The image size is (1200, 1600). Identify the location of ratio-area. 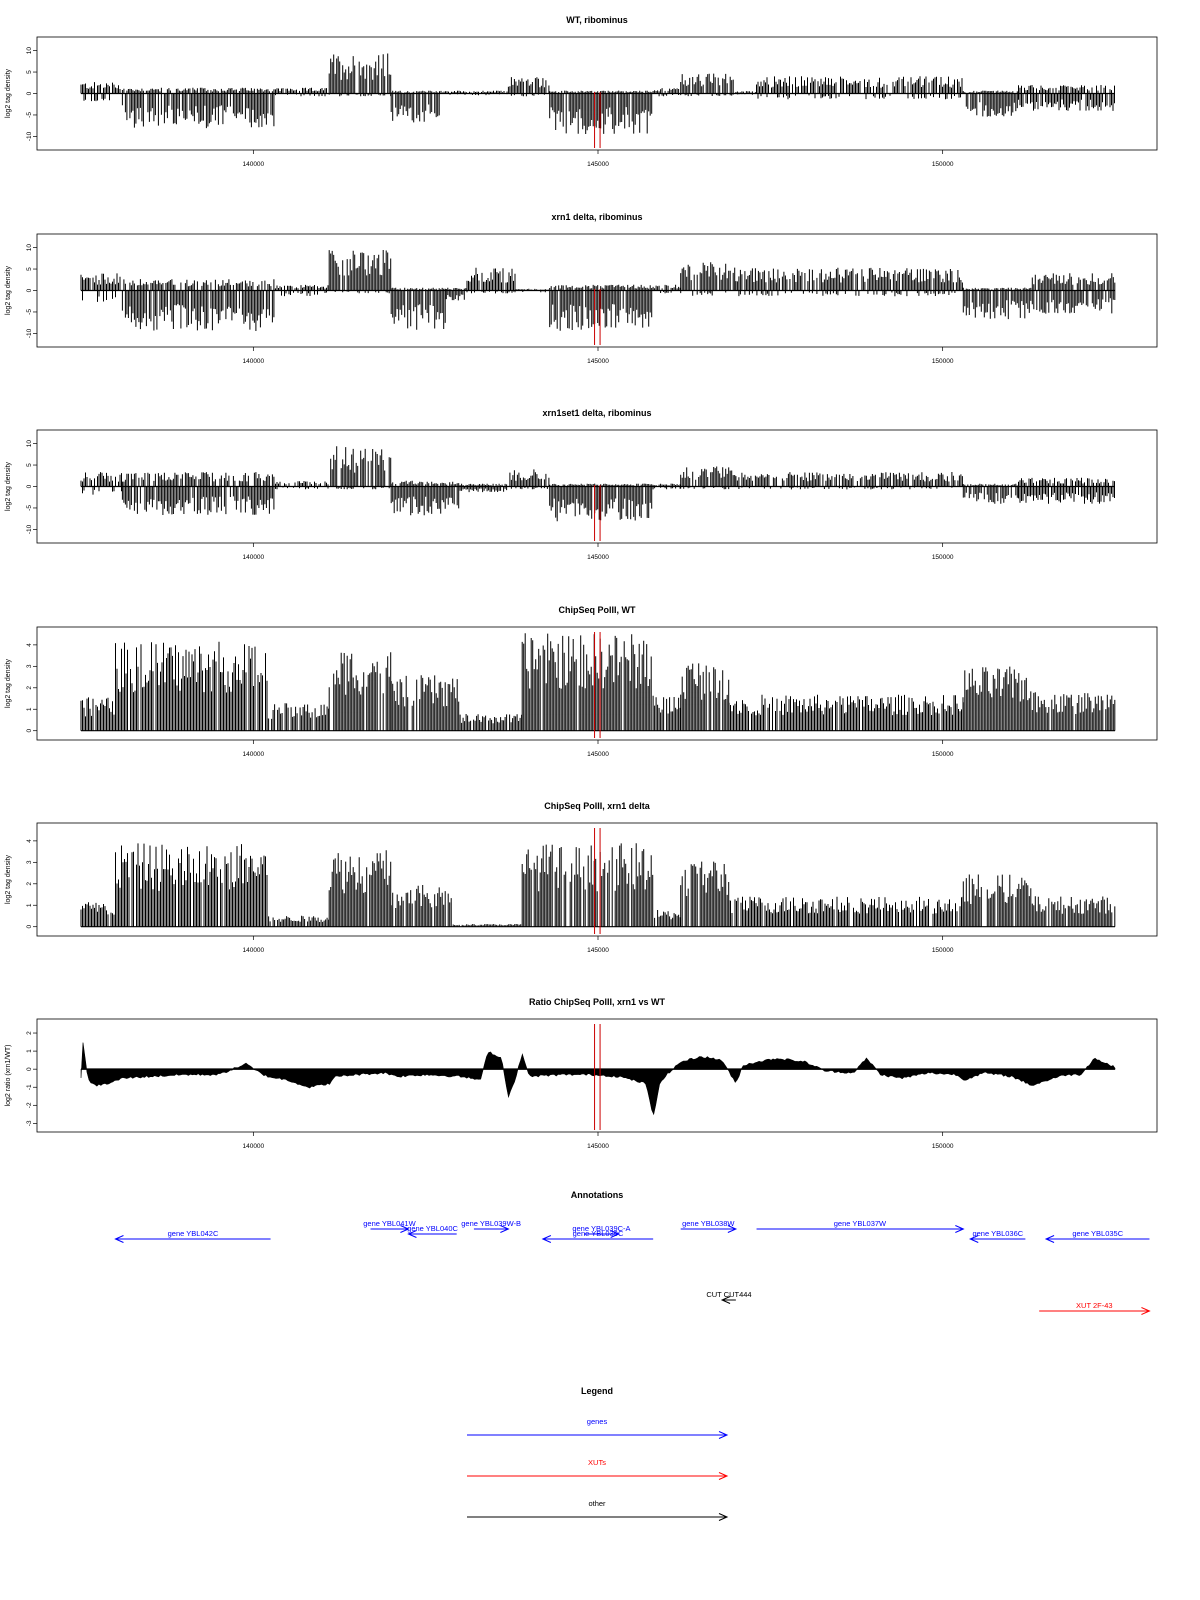
(598, 1079).